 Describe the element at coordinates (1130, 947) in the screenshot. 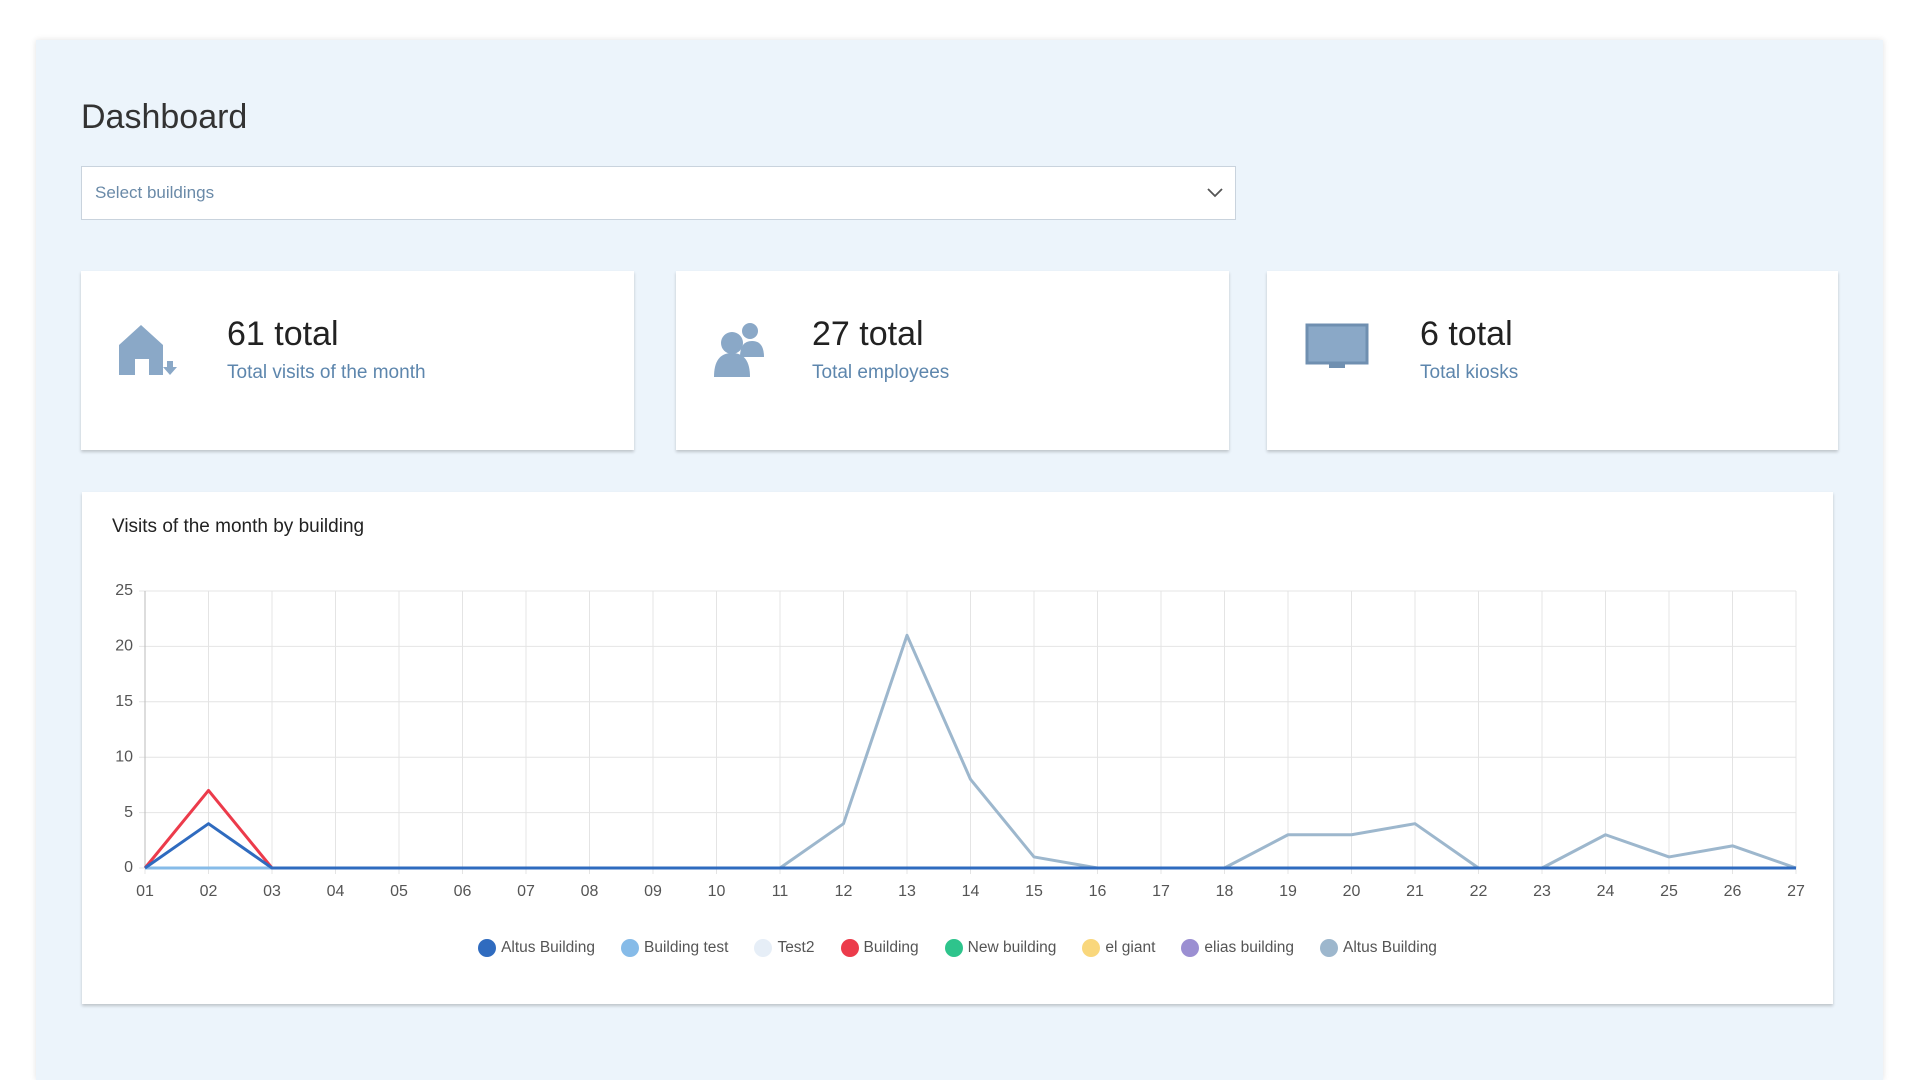

I see `legend-label: el giant` at that location.